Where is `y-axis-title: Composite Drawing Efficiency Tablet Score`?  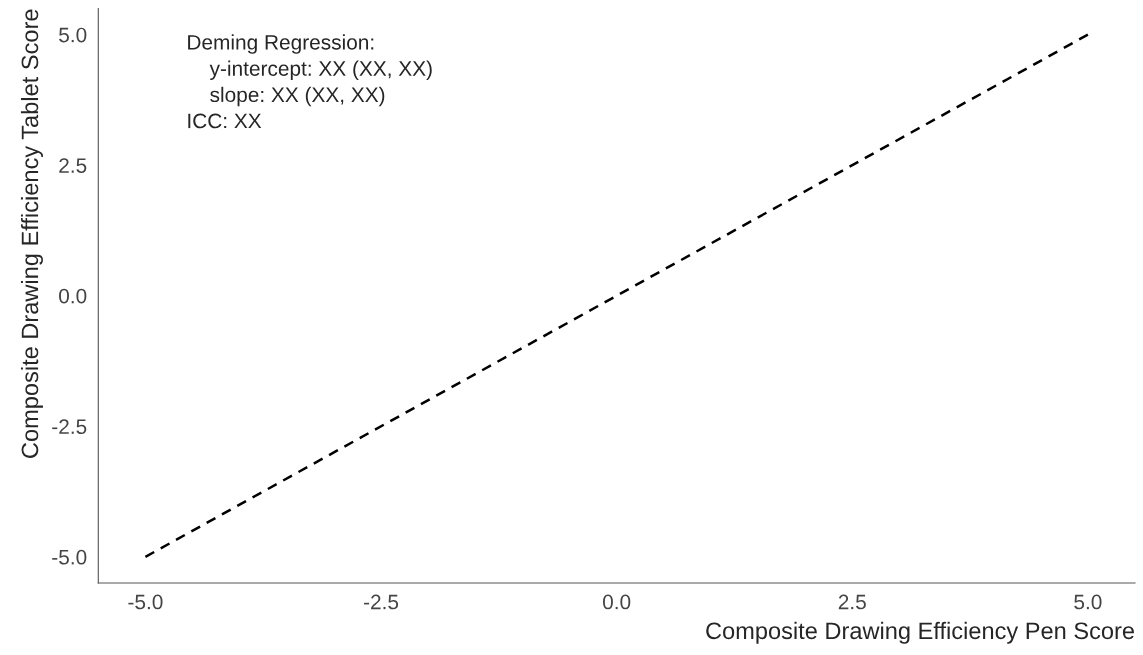
y-axis-title: Composite Drawing Efficiency Tablet Score is located at coordinates (31, 233).